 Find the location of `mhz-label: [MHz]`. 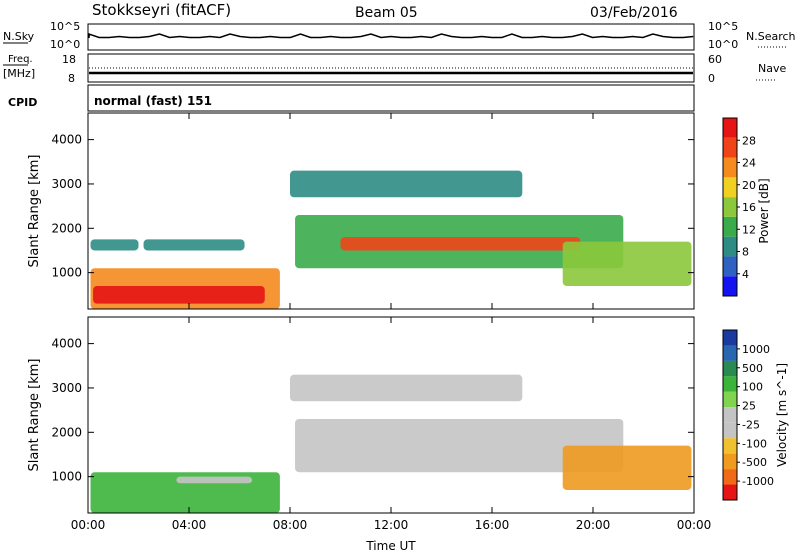

mhz-label: [MHz] is located at coordinates (19, 73).